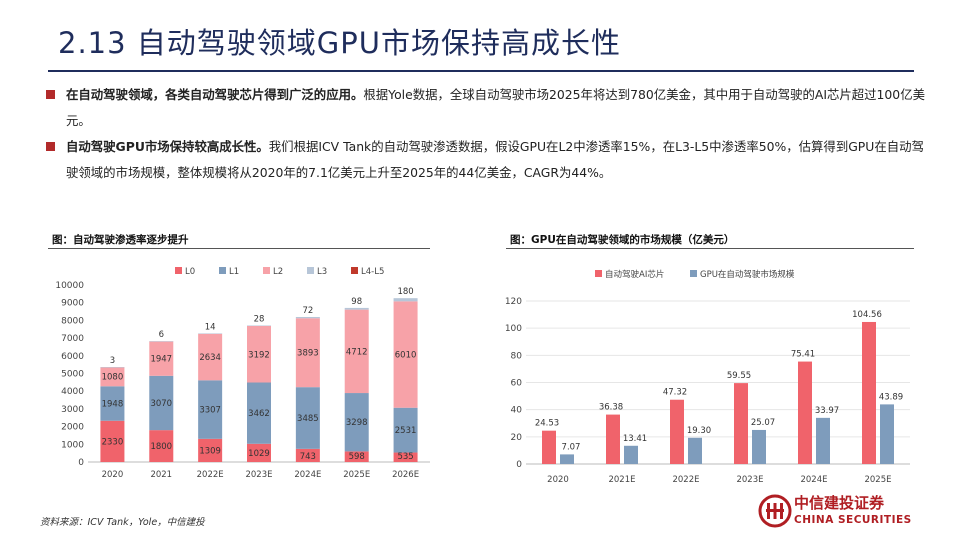 Image resolution: width=960 pixels, height=540 pixels. Describe the element at coordinates (853, 520) in the screenshot. I see `logo-name-en: CHINA SECURITIES` at that location.